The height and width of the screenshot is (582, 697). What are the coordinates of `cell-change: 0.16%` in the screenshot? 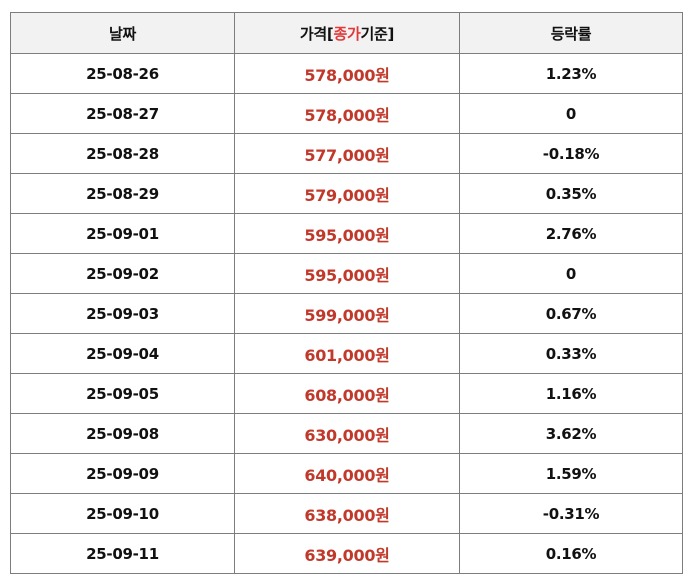 It's located at (571, 553).